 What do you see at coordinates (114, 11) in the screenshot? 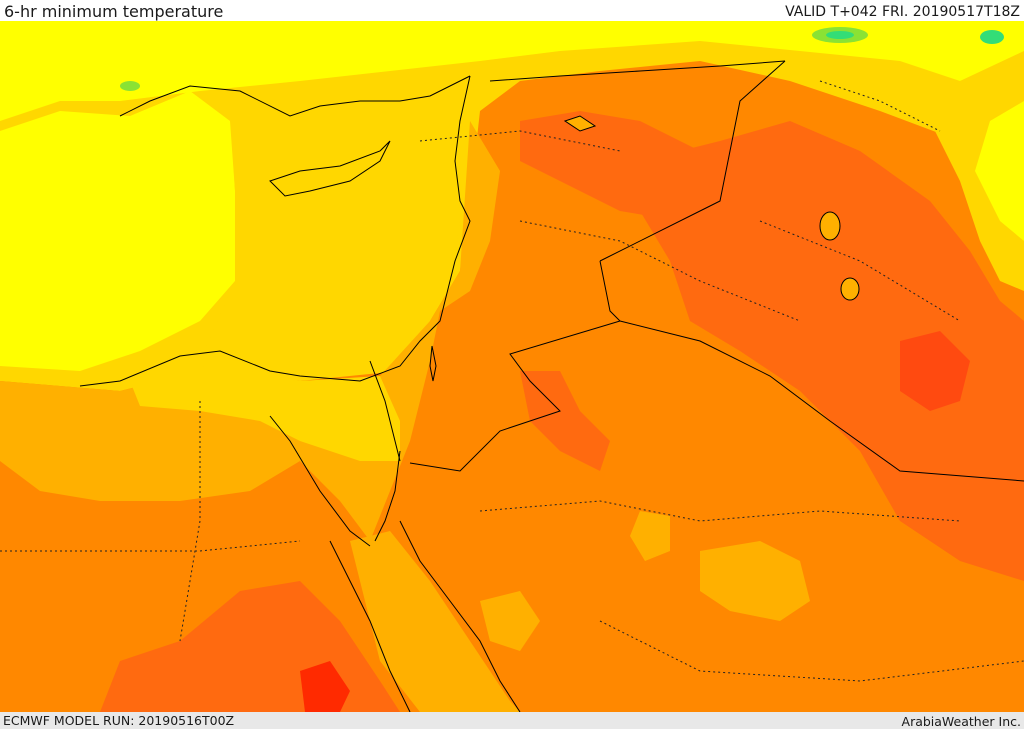
I see `map-title: 6-hr minimum temperature` at bounding box center [114, 11].